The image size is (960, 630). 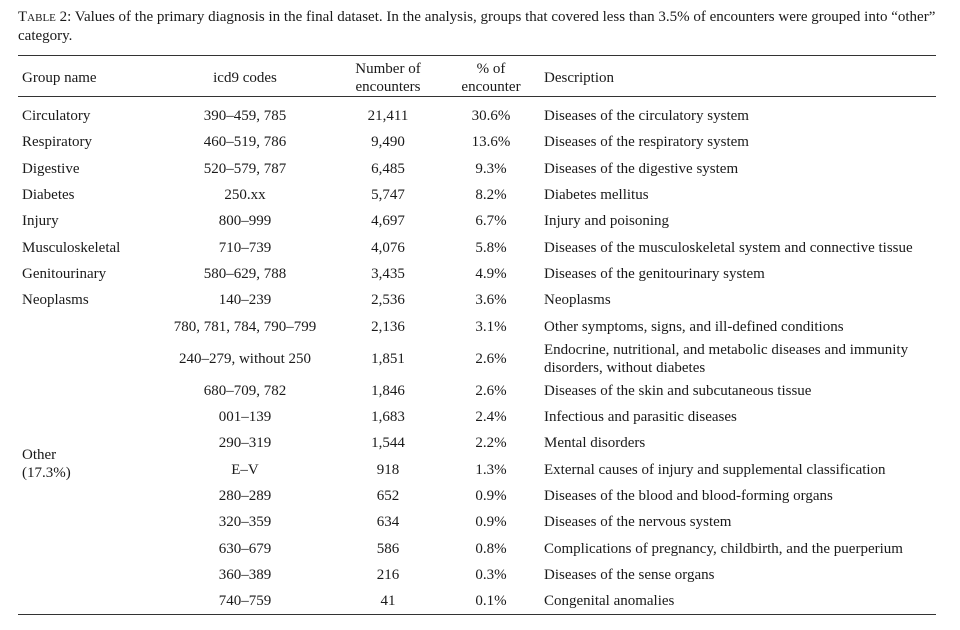 What do you see at coordinates (388, 548) in the screenshot?
I see `cell-encounters: 586` at bounding box center [388, 548].